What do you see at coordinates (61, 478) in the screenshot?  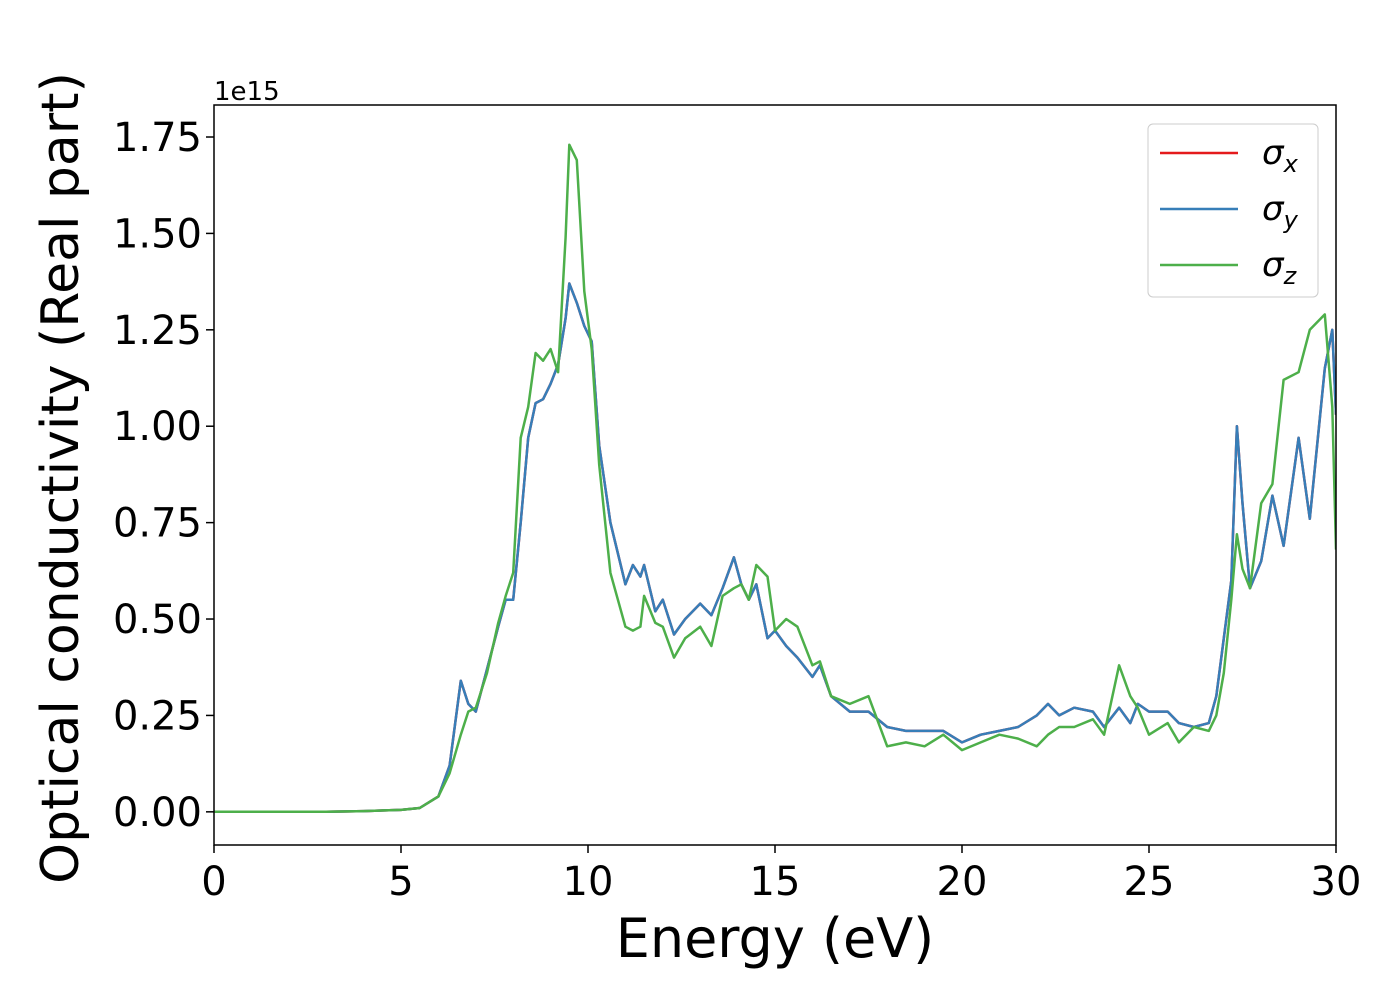 I see `y-axis-label: Optical conductivity (Real part)` at bounding box center [61, 478].